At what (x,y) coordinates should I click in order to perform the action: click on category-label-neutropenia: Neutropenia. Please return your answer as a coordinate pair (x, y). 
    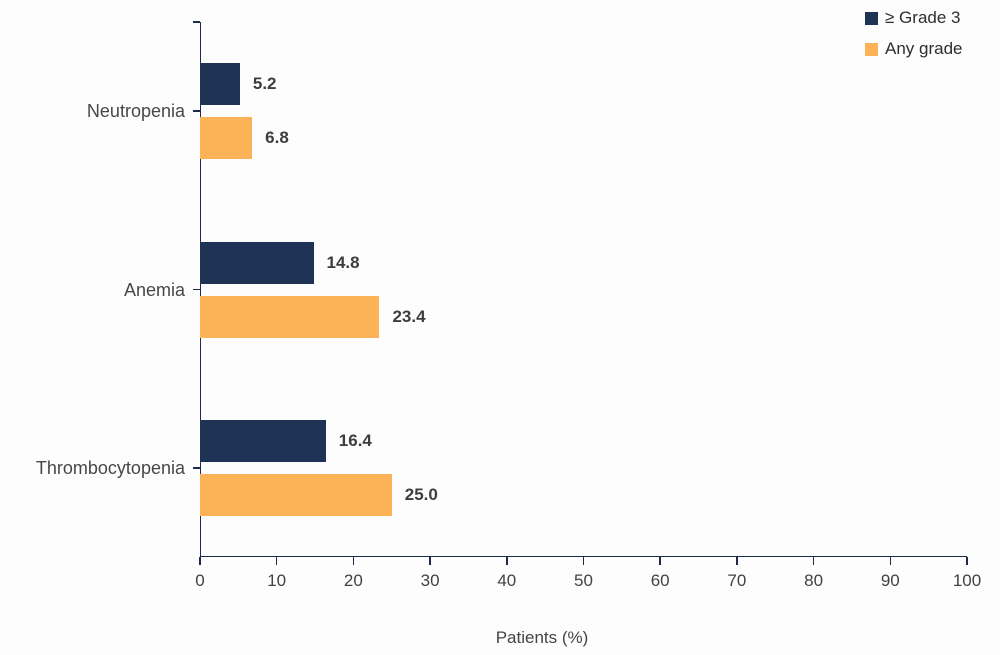
    Looking at the image, I should click on (135, 111).